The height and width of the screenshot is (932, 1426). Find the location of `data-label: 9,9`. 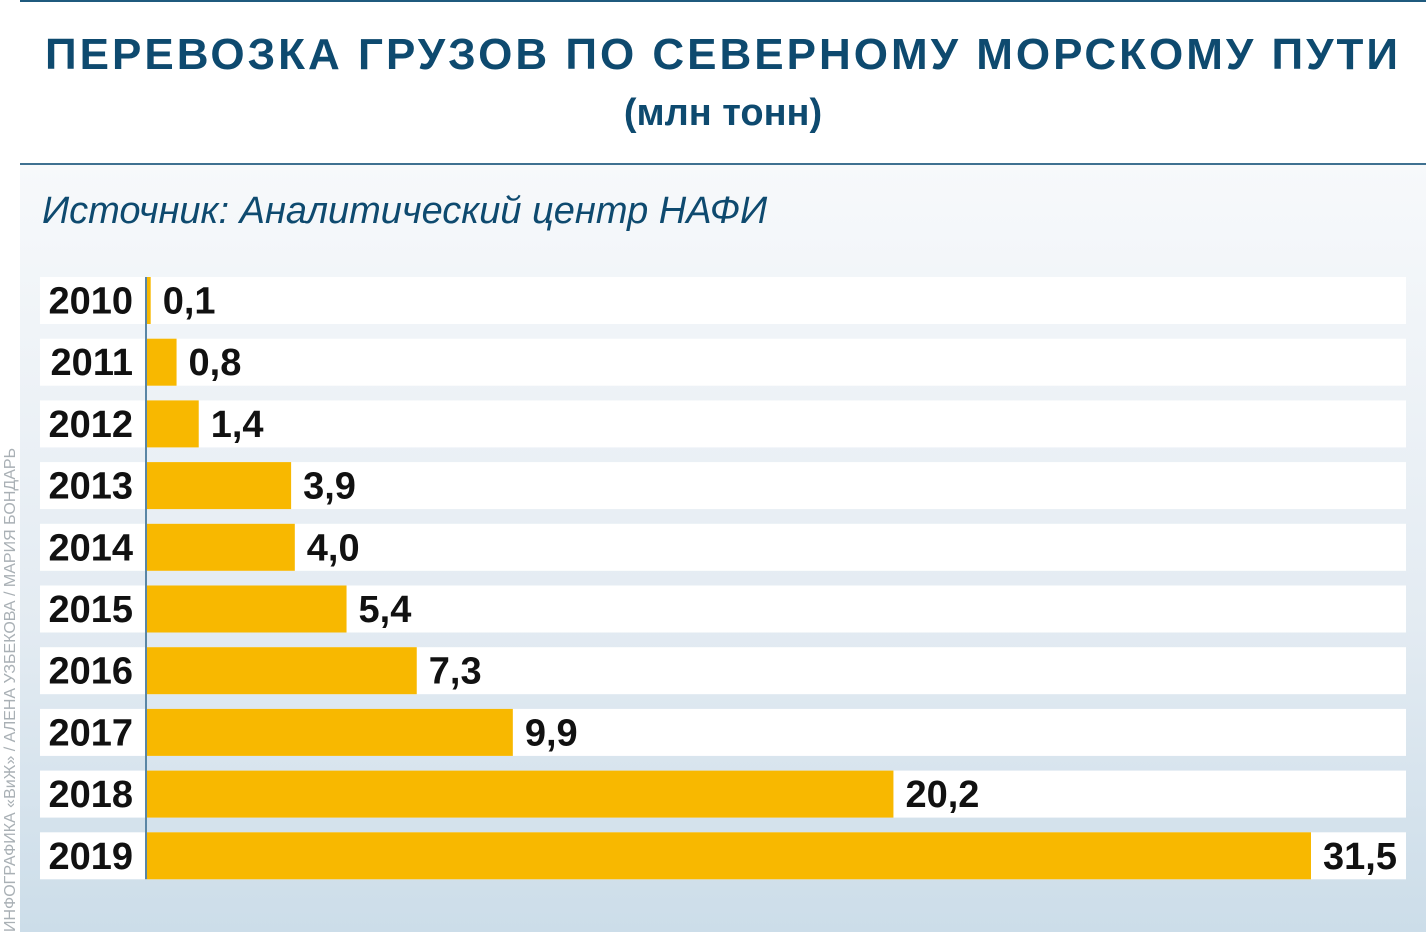

data-label: 9,9 is located at coordinates (551, 733).